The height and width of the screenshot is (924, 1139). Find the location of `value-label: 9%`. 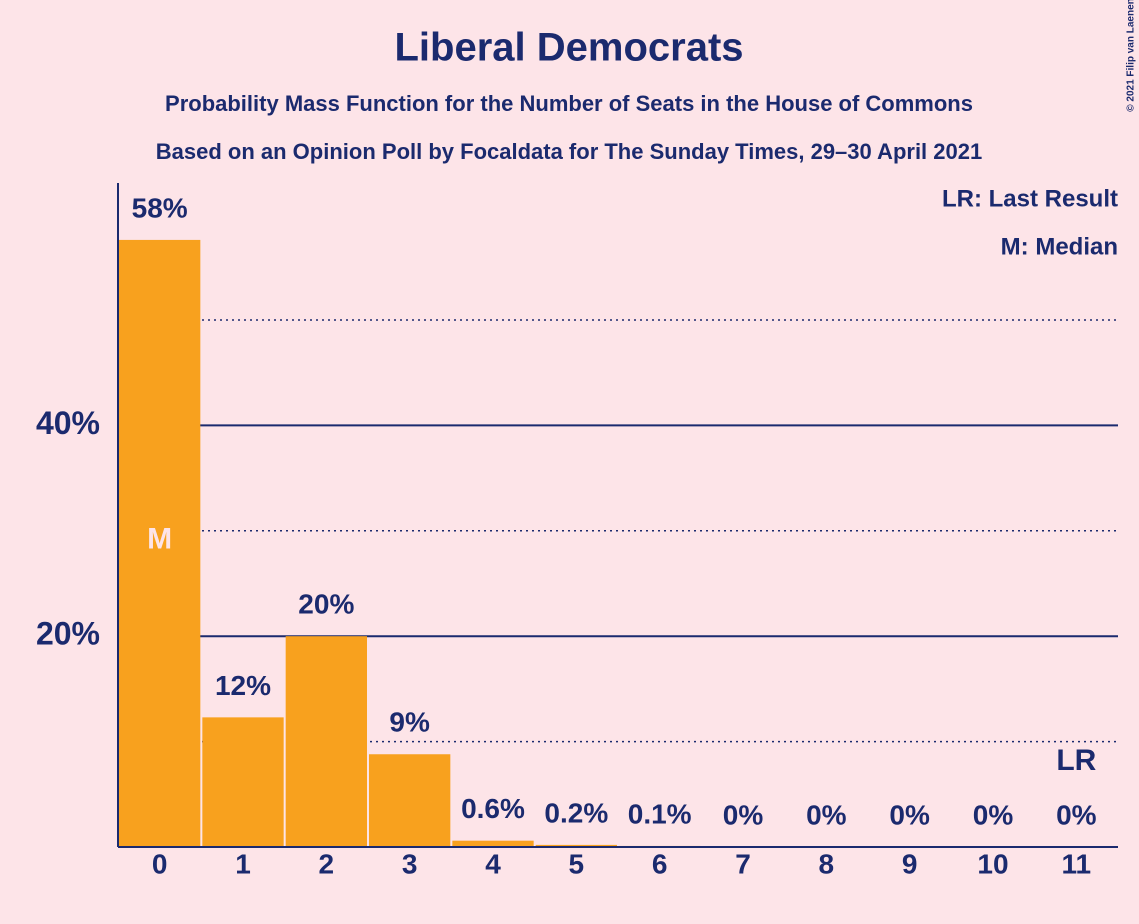

value-label: 9% is located at coordinates (409, 722).